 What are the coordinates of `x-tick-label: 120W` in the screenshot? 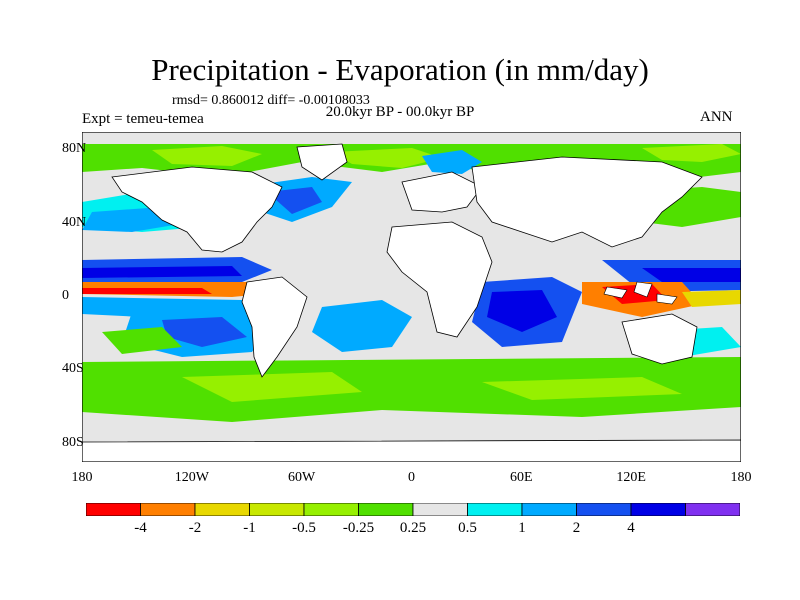 It's located at (191, 477).